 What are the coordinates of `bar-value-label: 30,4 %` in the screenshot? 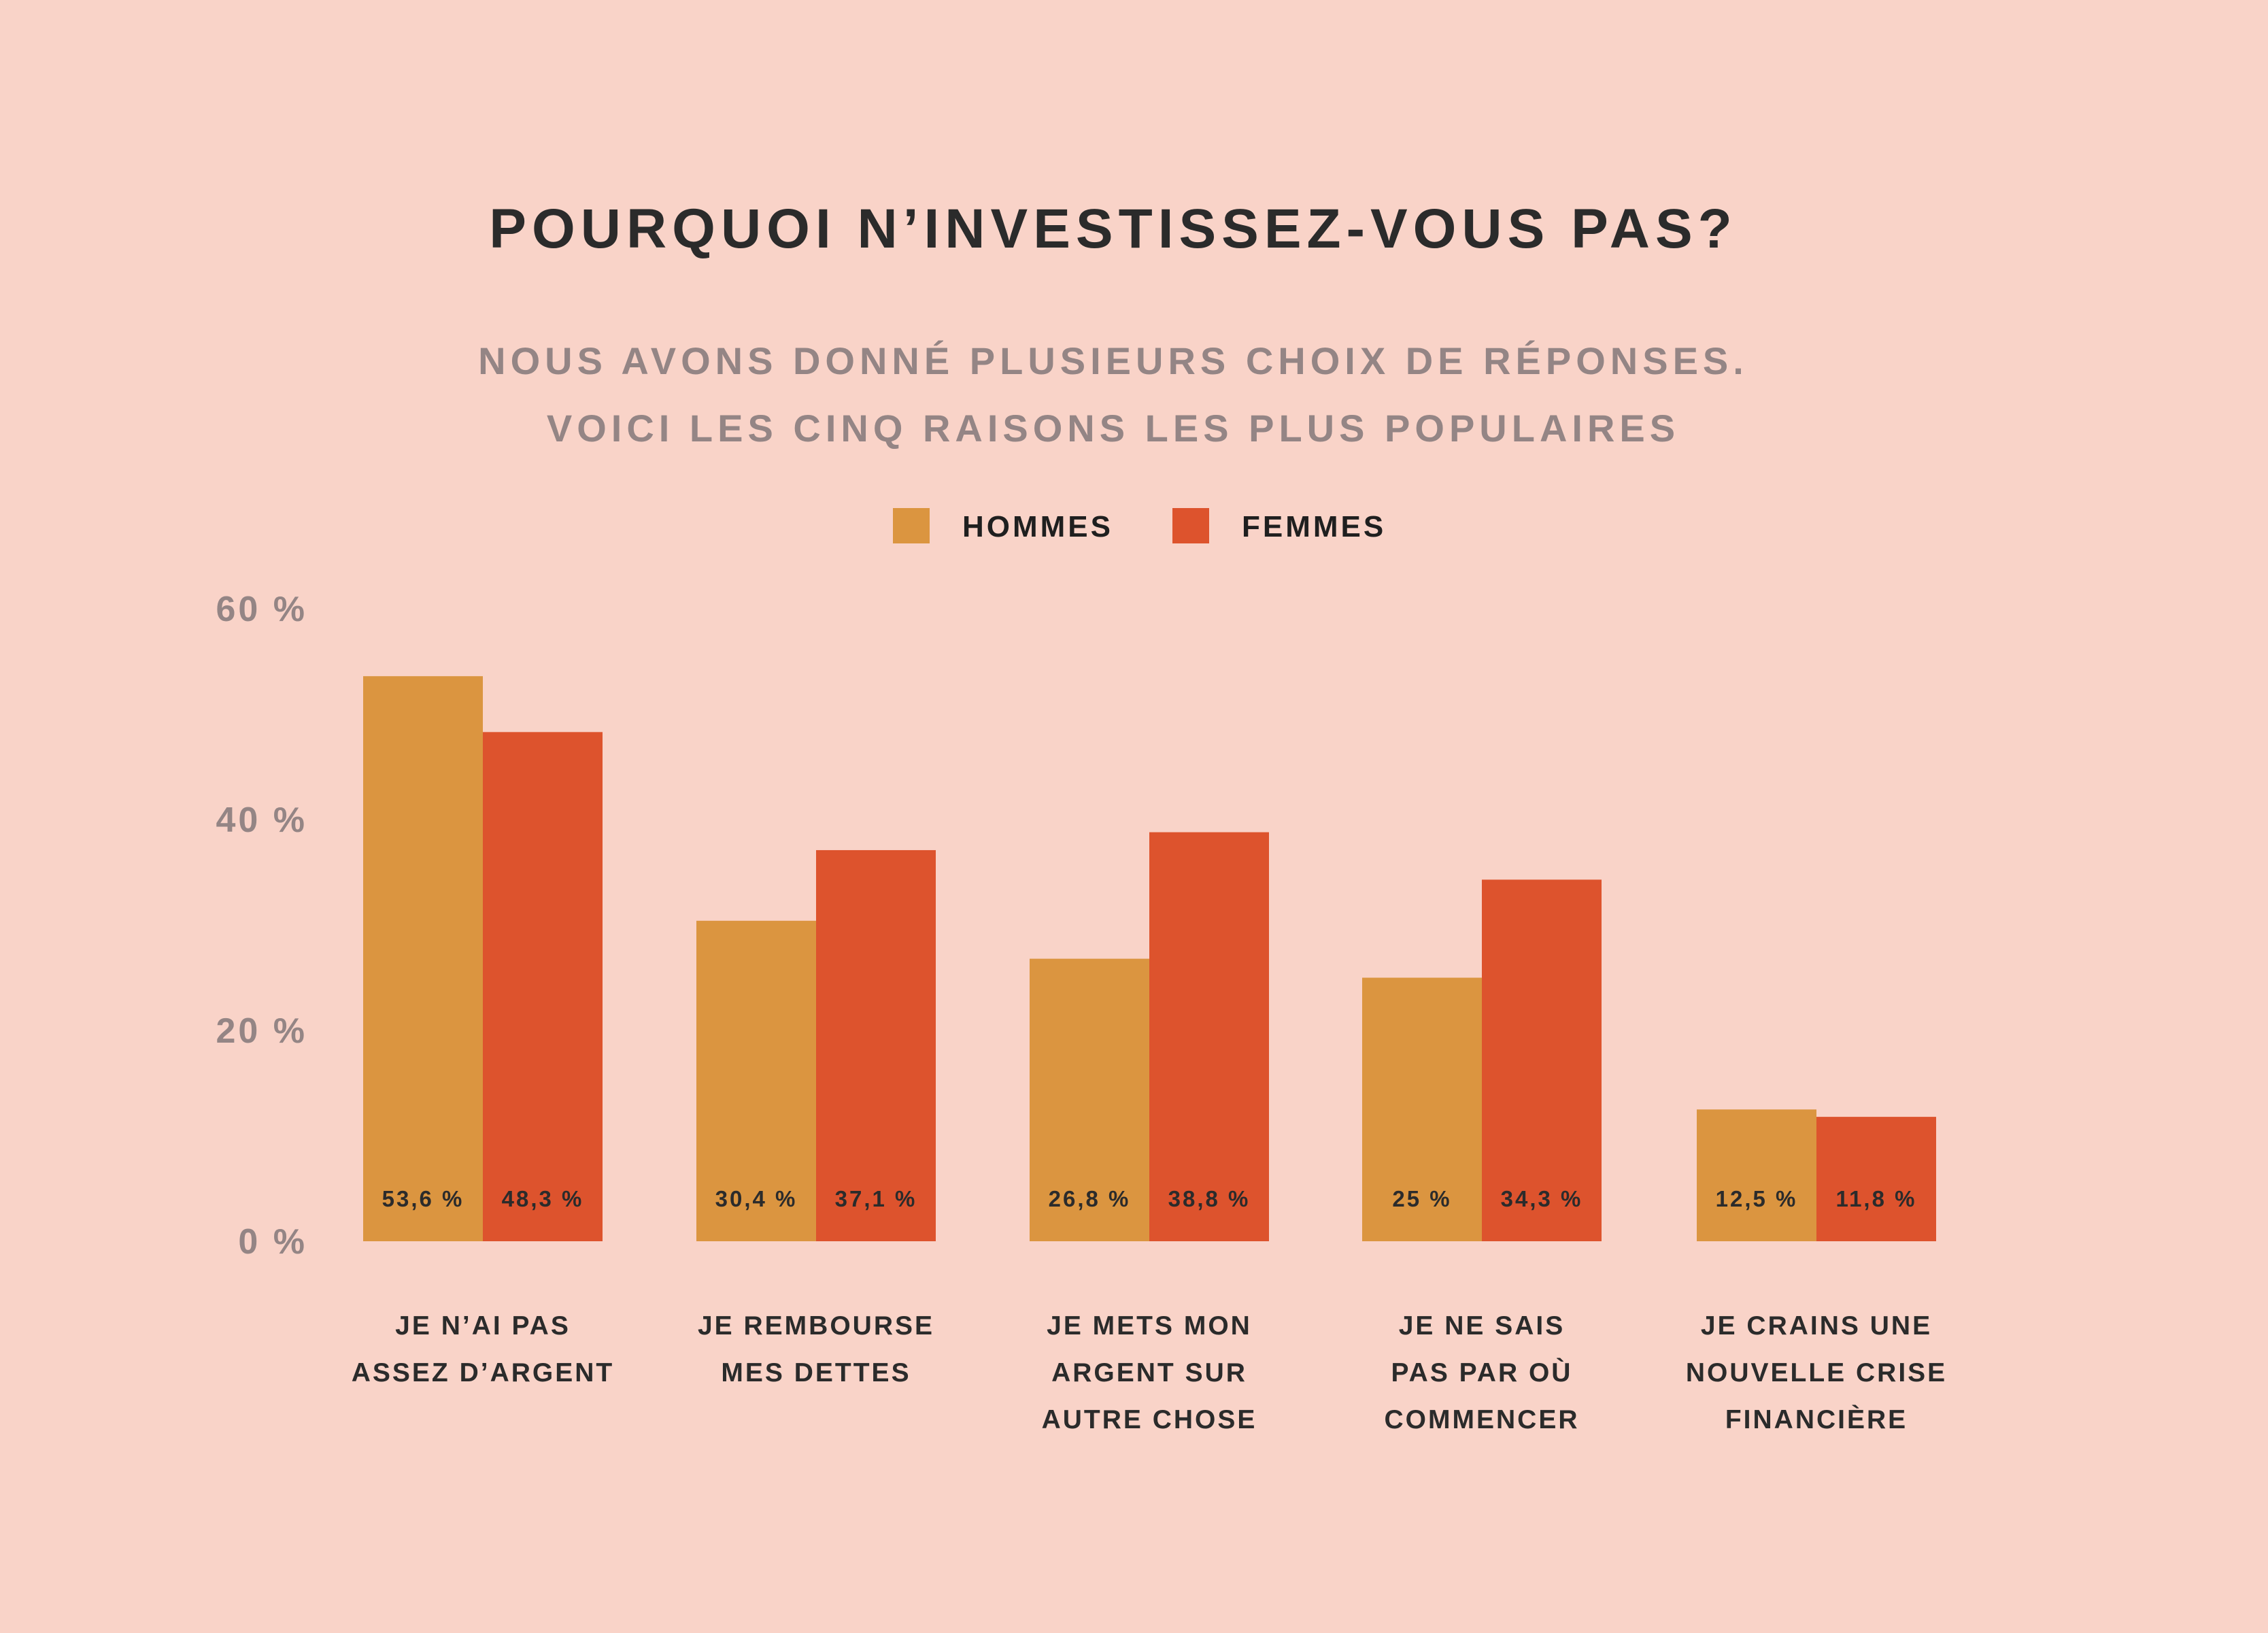 It's located at (756, 1198).